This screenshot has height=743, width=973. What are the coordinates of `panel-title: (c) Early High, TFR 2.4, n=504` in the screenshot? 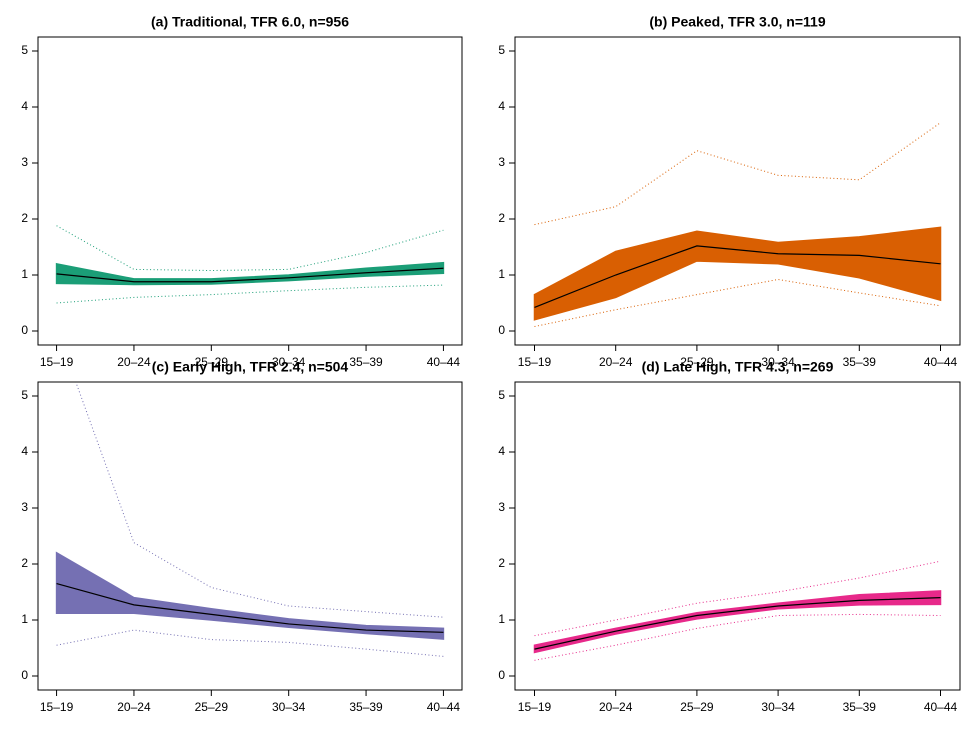 It's located at (250, 367).